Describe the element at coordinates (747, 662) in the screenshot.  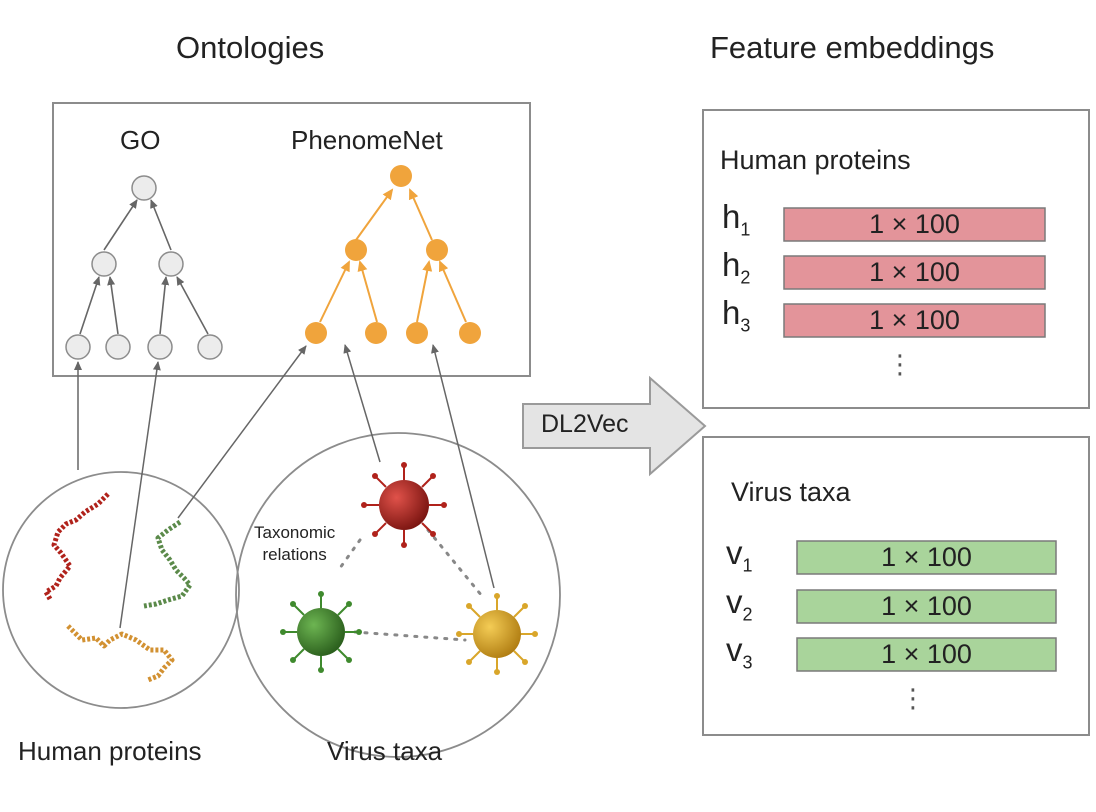
I see `virus-row-index: 3` at that location.